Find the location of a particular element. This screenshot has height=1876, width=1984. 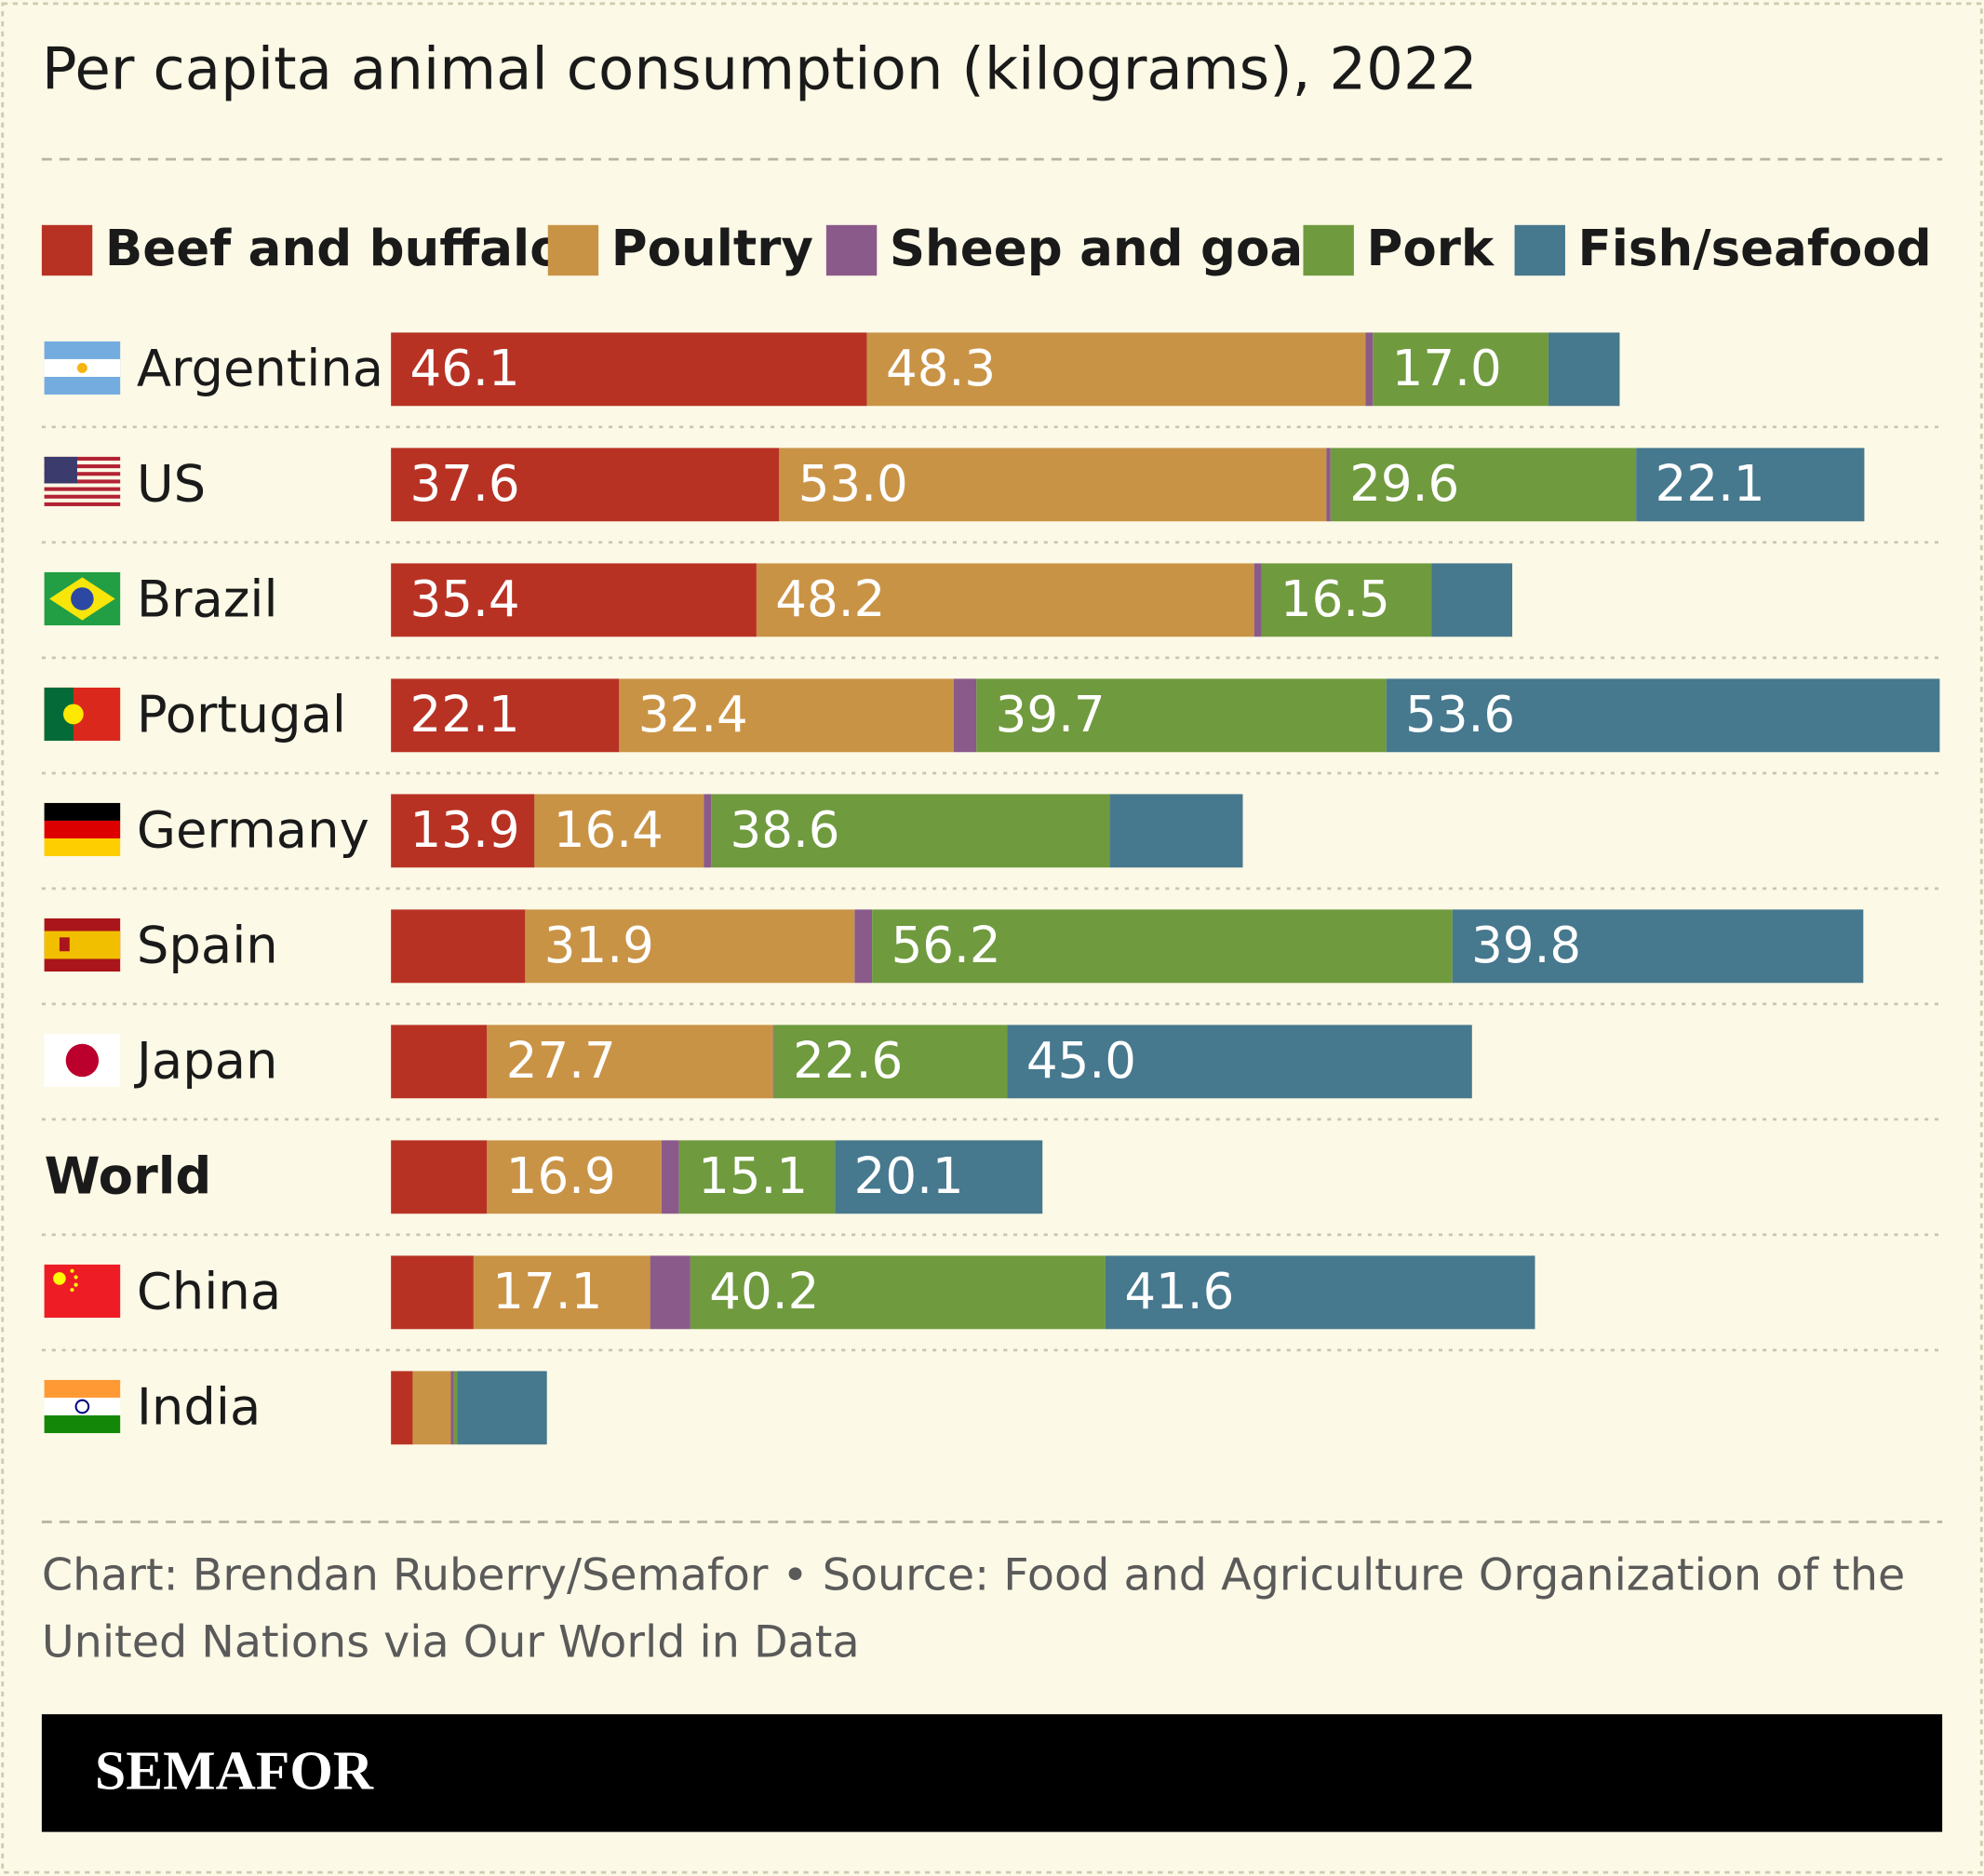

value-label: 48.3 is located at coordinates (941, 368).